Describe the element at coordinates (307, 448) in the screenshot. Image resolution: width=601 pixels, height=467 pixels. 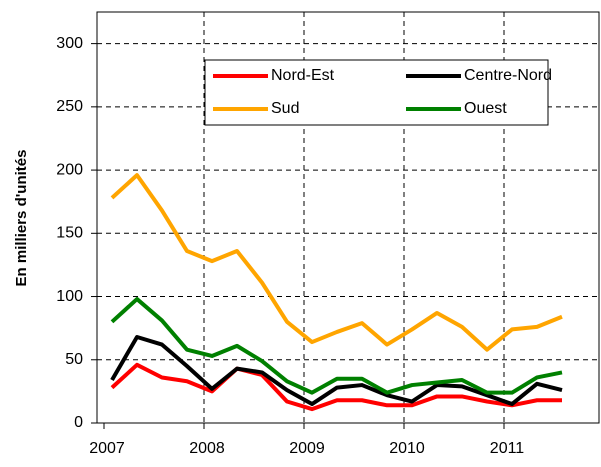
I see `x-tick-label: 2009` at that location.